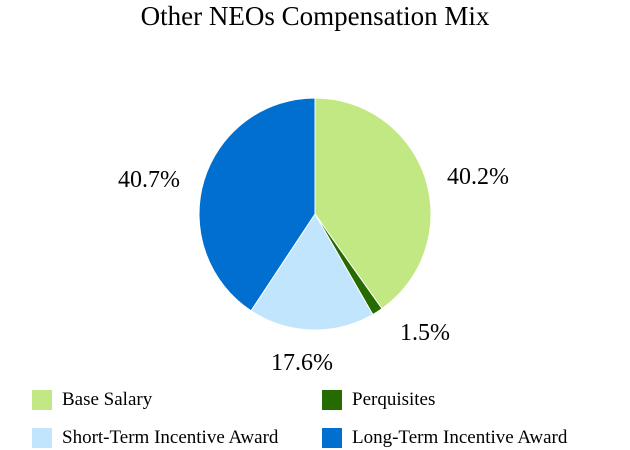 This screenshot has width=630, height=450. I want to click on slice-label-perquisites: 1.5%, so click(425, 333).